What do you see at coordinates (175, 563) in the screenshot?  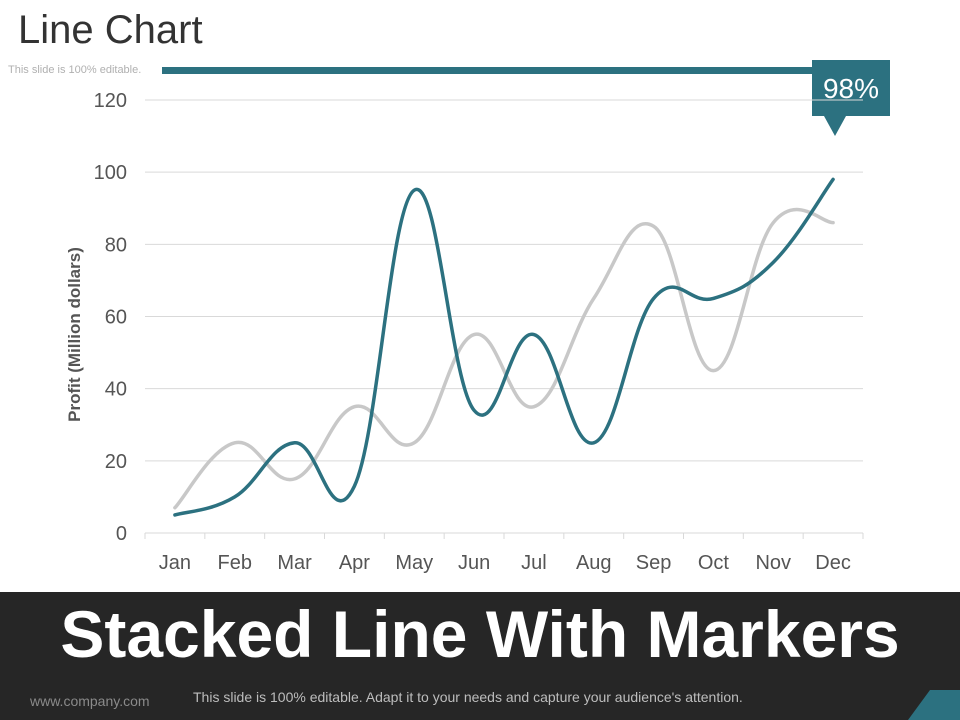 I see `x-tick-label-jan: Jan` at bounding box center [175, 563].